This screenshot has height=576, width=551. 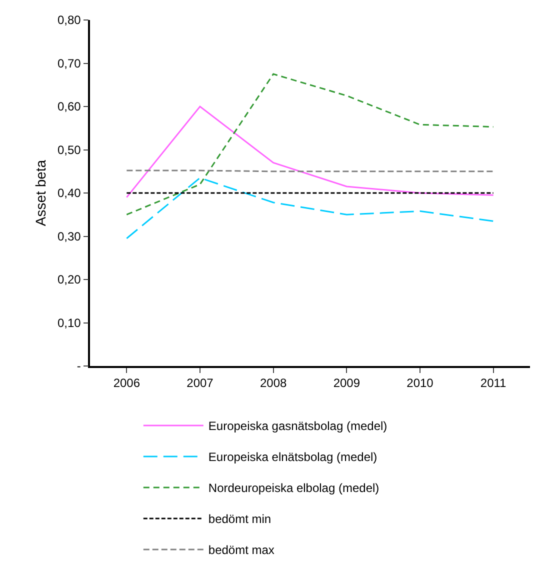 What do you see at coordinates (69, 323) in the screenshot?
I see `y-tick-label: 0,10` at bounding box center [69, 323].